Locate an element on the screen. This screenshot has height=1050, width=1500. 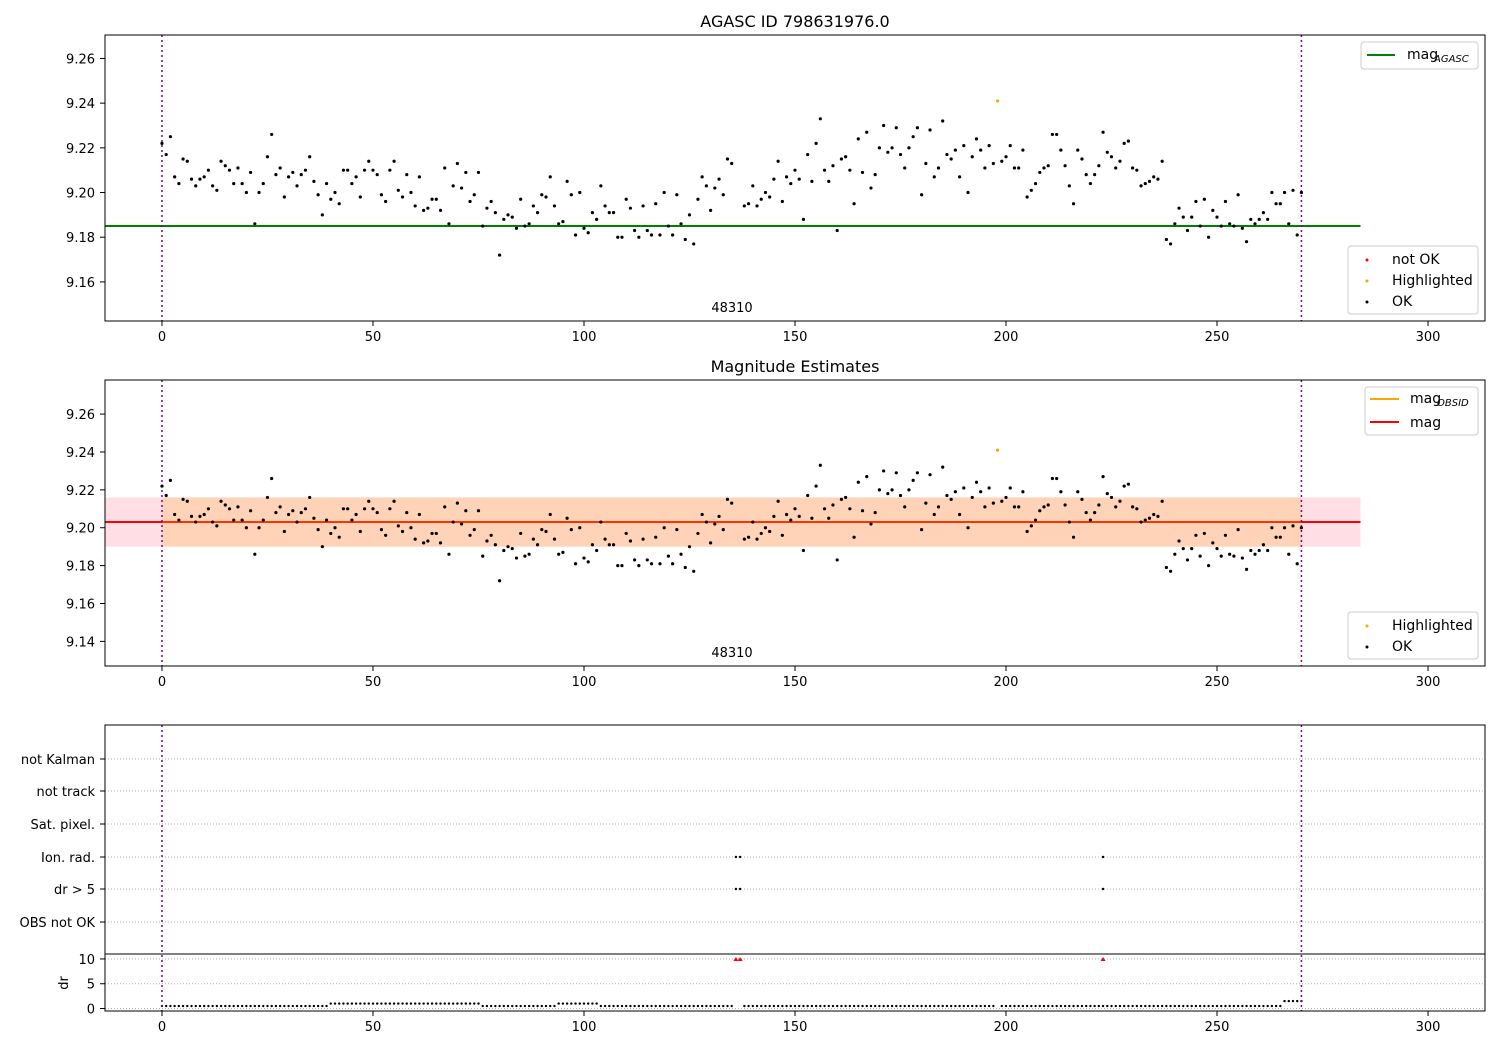
dr-tick-label: 0 is located at coordinates (91, 1010).